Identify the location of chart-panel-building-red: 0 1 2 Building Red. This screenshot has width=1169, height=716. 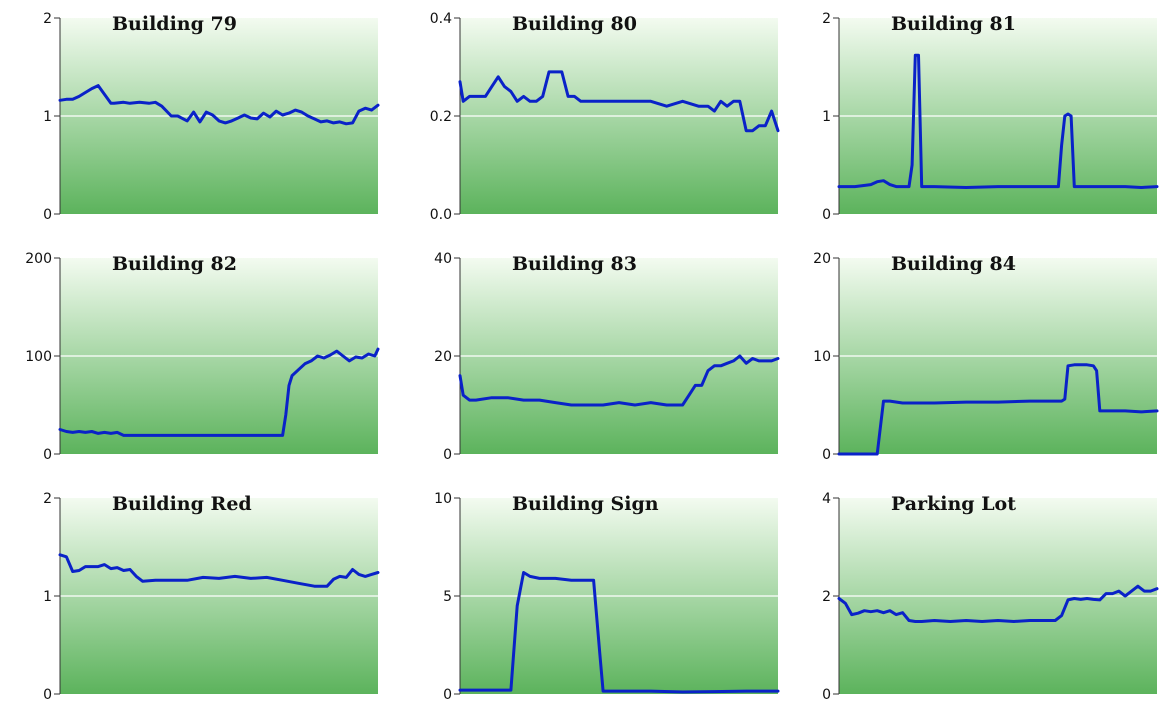
(195, 598).